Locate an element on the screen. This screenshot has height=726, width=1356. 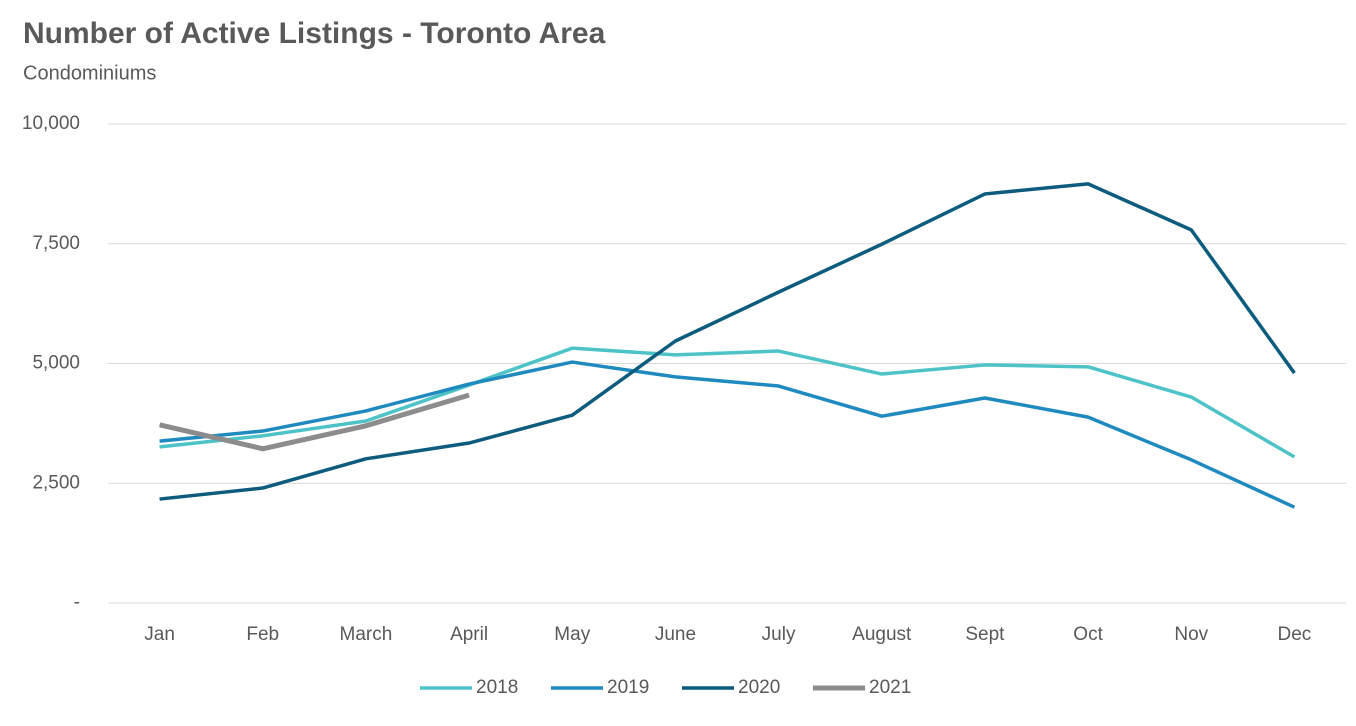
y-tick-label: 7,500 is located at coordinates (56, 243).